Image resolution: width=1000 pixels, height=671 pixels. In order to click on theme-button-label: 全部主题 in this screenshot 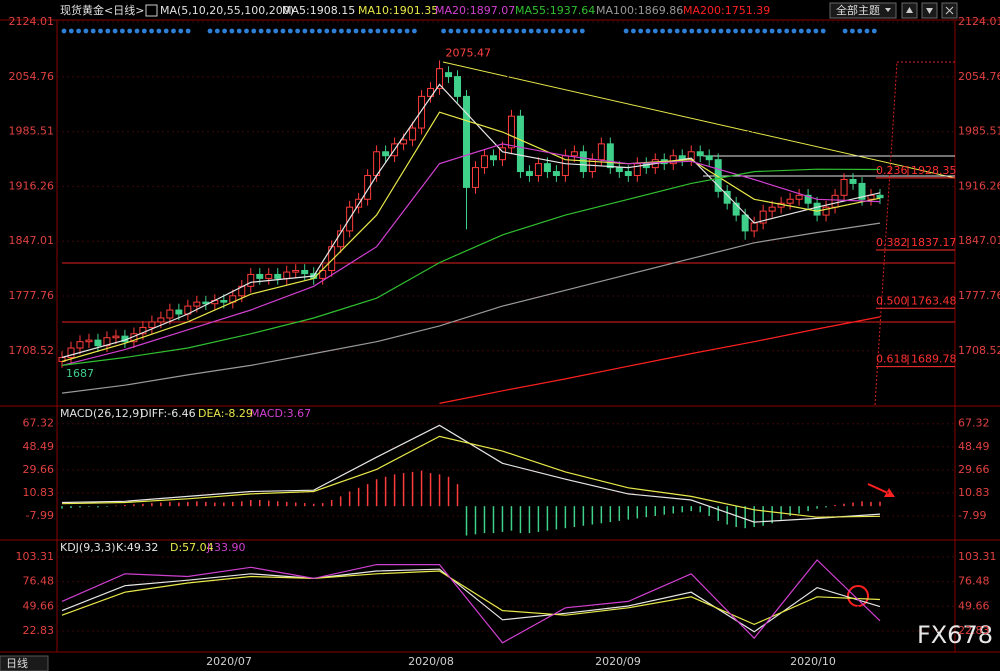, I will do `click(858, 10)`.